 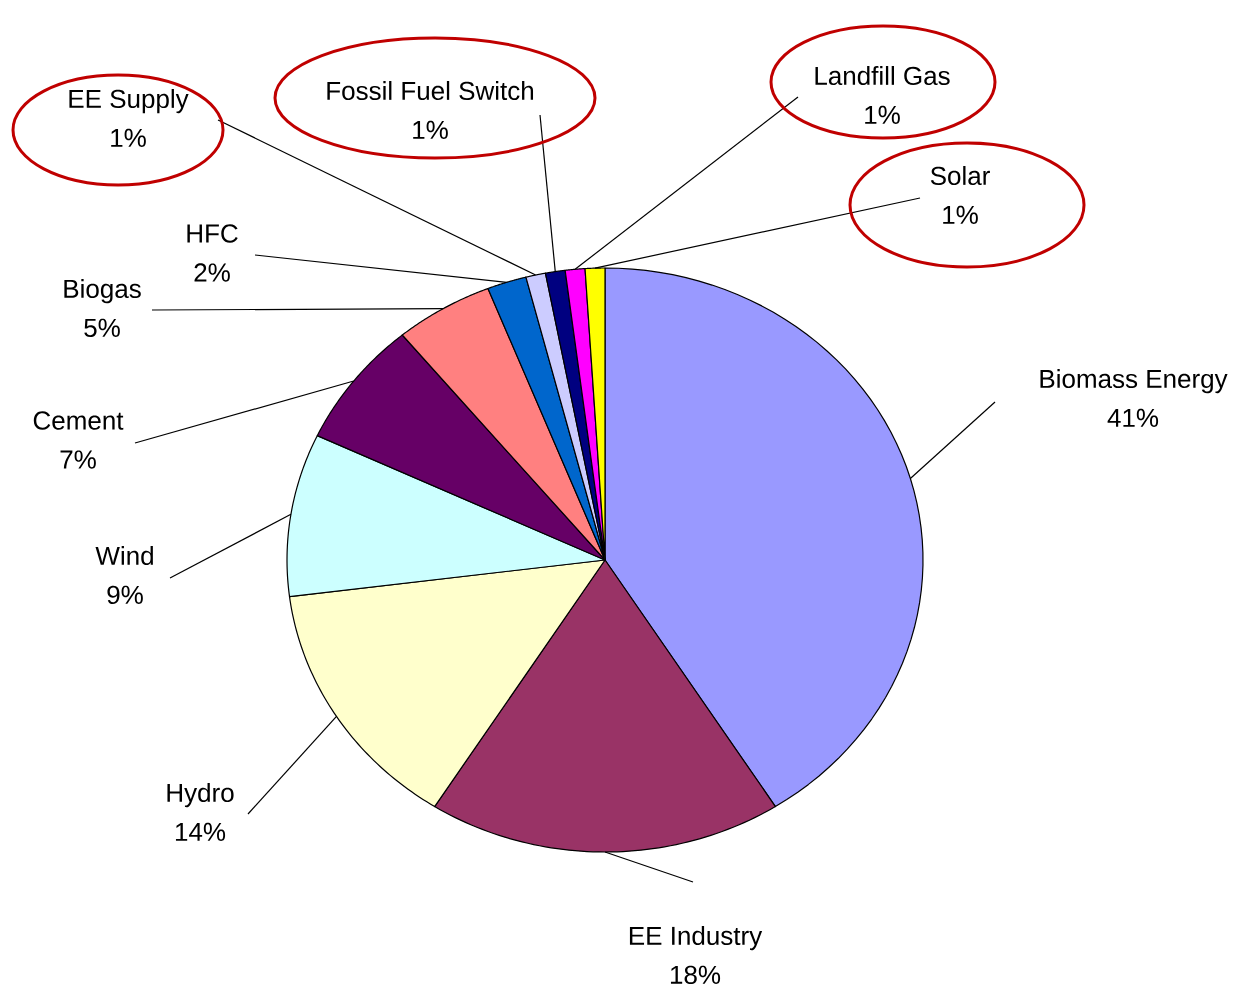 I want to click on slice-label: Solar, so click(x=960, y=176).